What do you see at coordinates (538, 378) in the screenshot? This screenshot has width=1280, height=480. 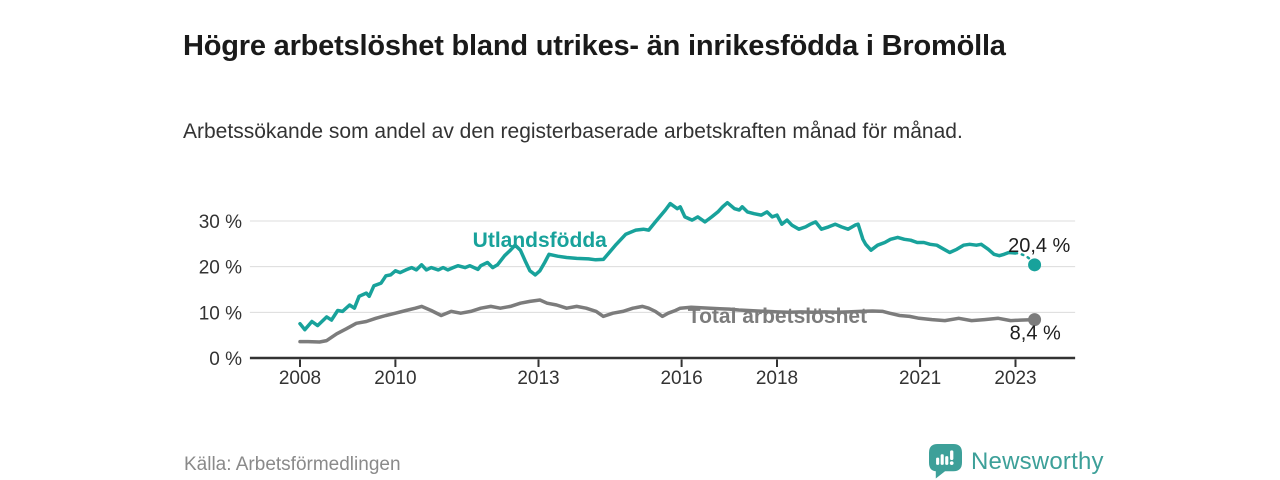 I see `x-axis-tick-label: 2013` at bounding box center [538, 378].